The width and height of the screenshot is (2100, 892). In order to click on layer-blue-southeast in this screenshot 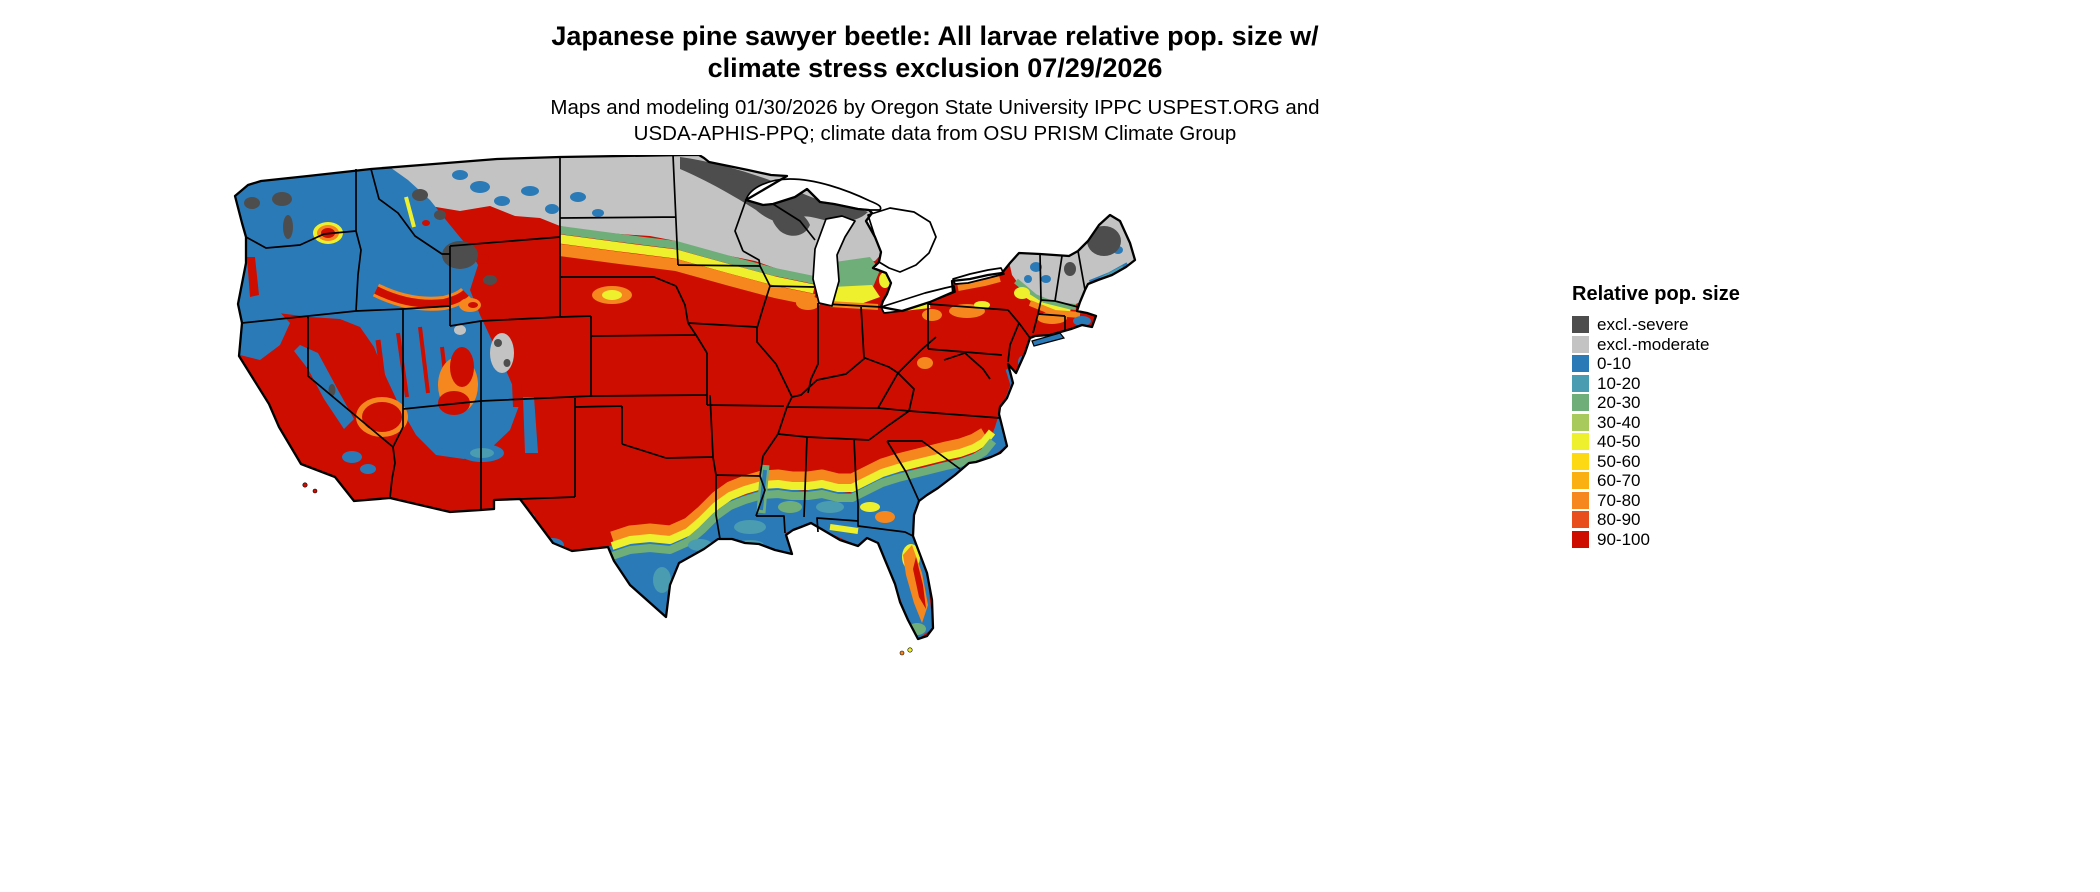, I will do `click(807, 526)`.